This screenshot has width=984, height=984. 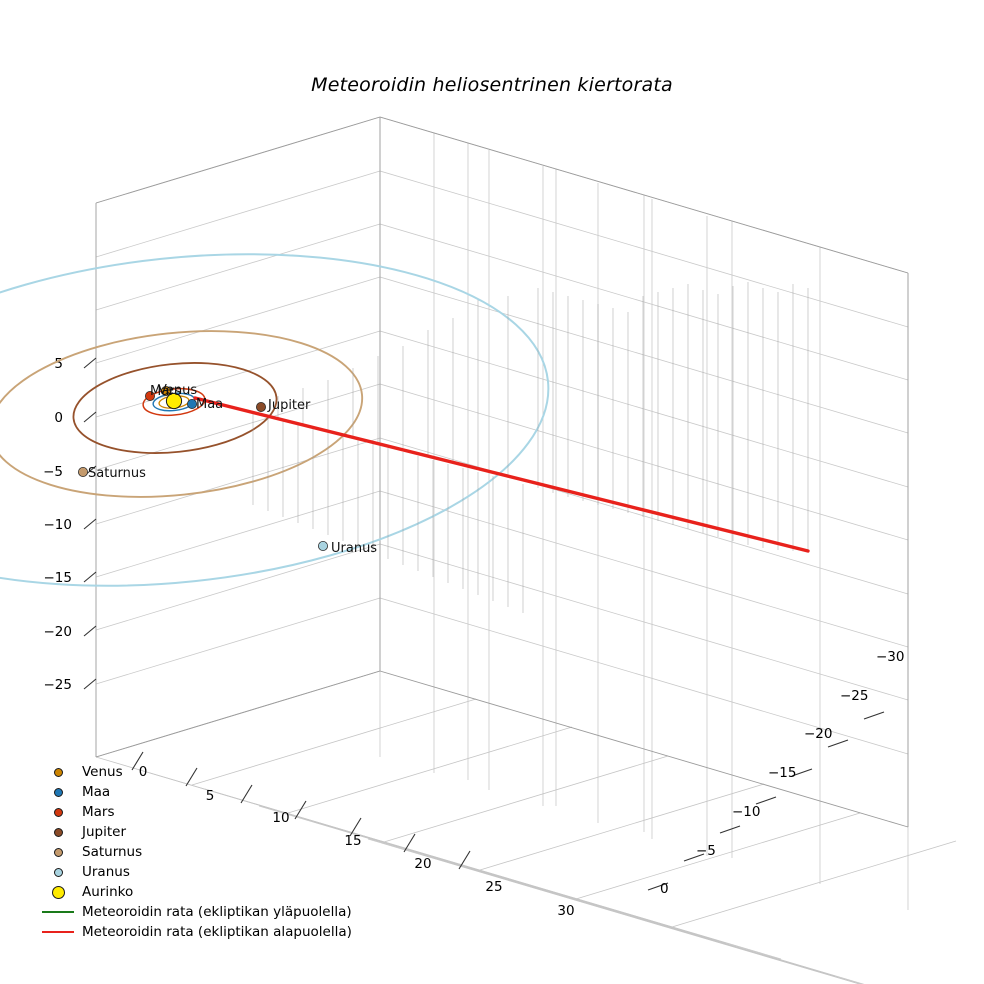 What do you see at coordinates (102, 772) in the screenshot?
I see `legend-label: Venus` at bounding box center [102, 772].